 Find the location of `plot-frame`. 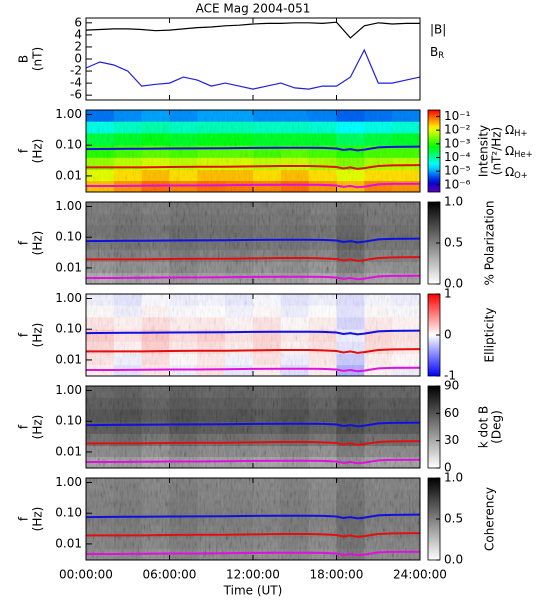

plot-frame is located at coordinates (253, 59).